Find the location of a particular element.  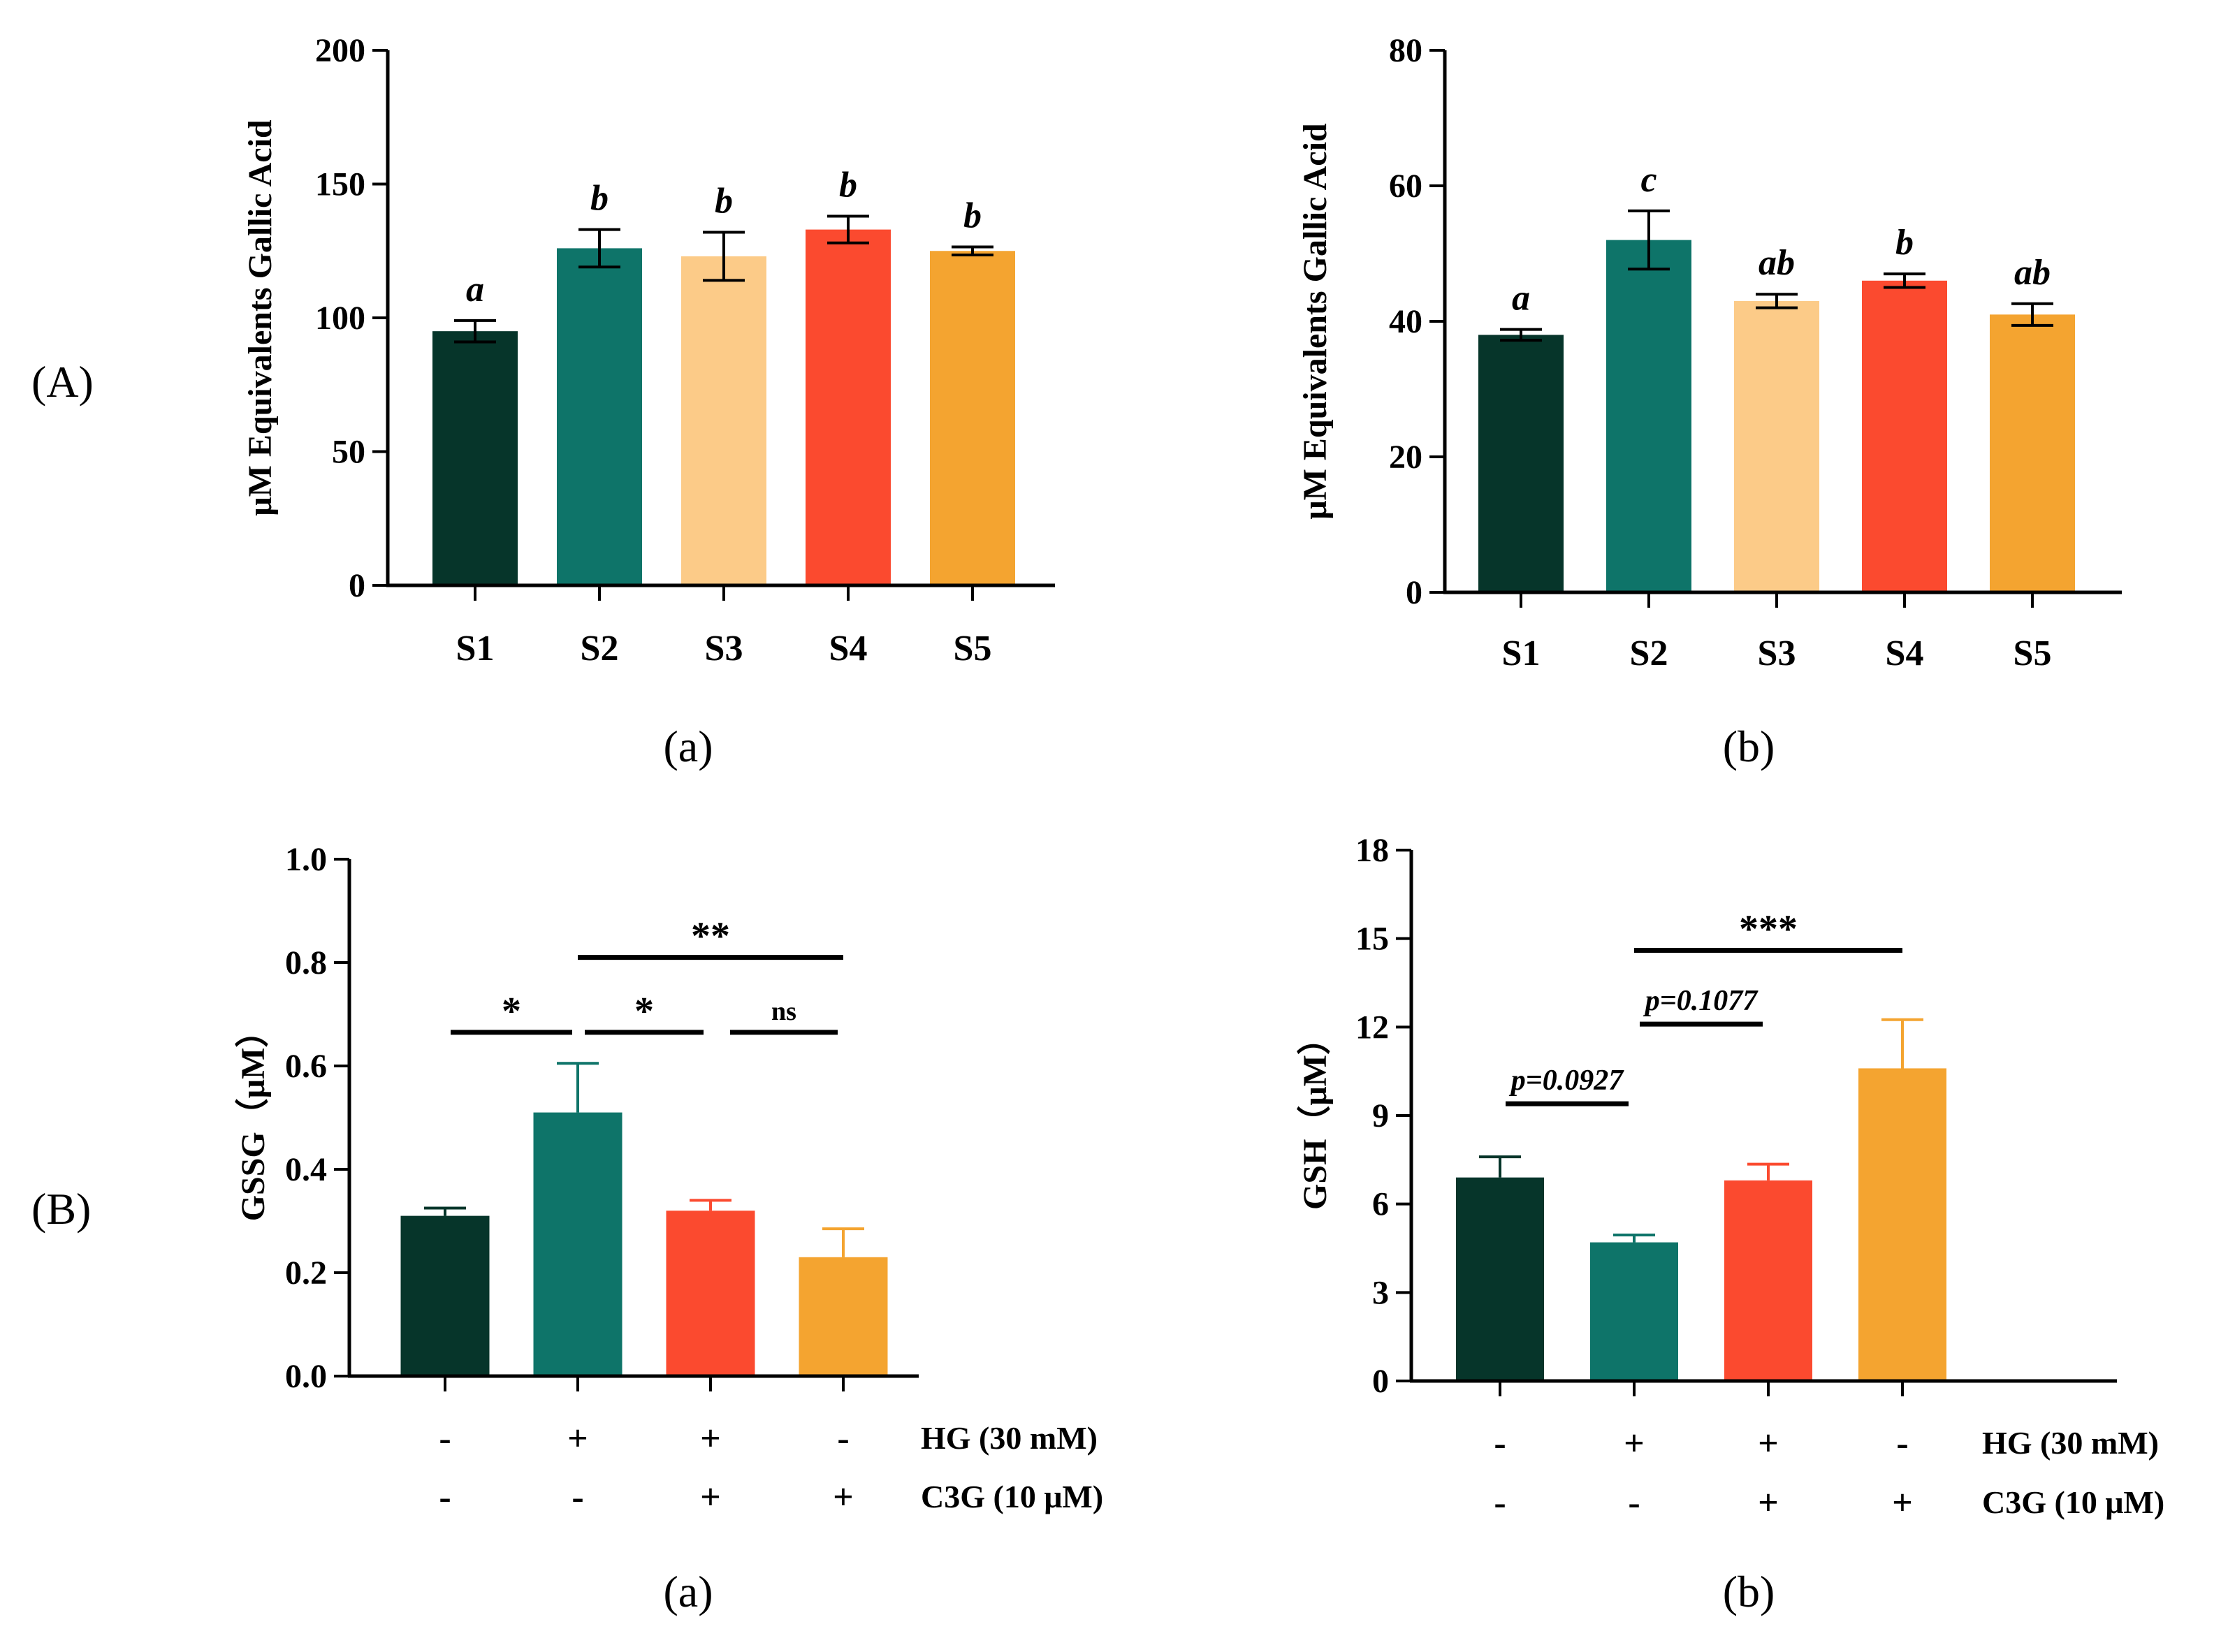

significance-letter-Aa-2: b is located at coordinates (599, 199).